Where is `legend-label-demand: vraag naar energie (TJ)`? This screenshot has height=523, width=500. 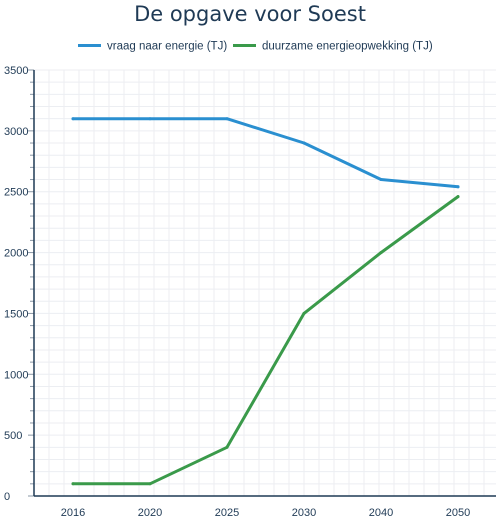 legend-label-demand: vraag naar energie (TJ) is located at coordinates (167, 47).